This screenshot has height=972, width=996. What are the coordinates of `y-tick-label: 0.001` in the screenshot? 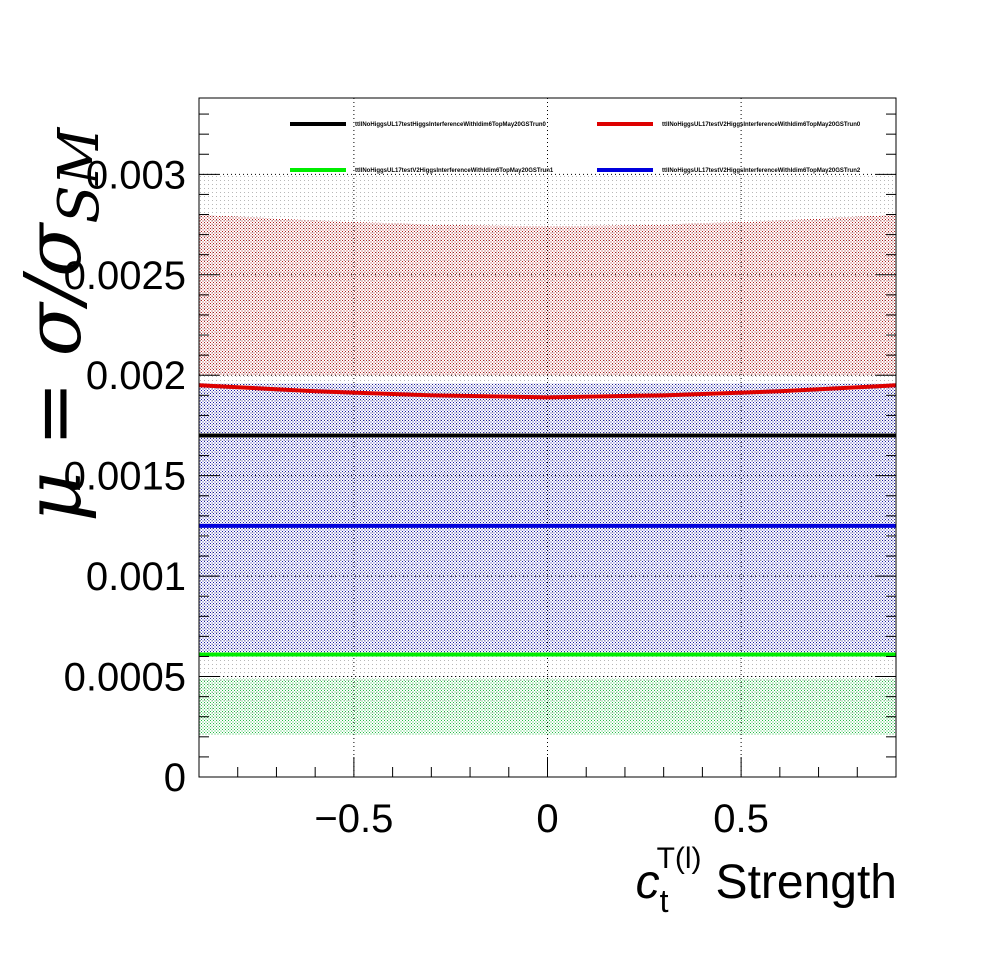 It's located at (136, 577).